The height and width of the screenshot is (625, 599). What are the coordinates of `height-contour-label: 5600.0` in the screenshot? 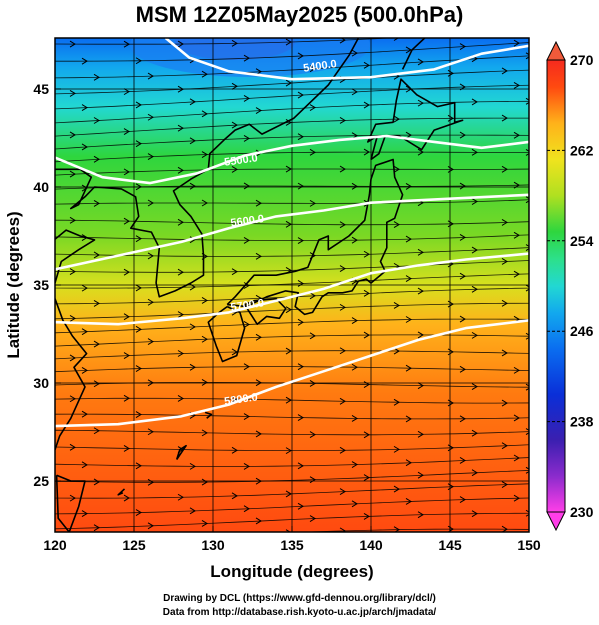 It's located at (247, 221).